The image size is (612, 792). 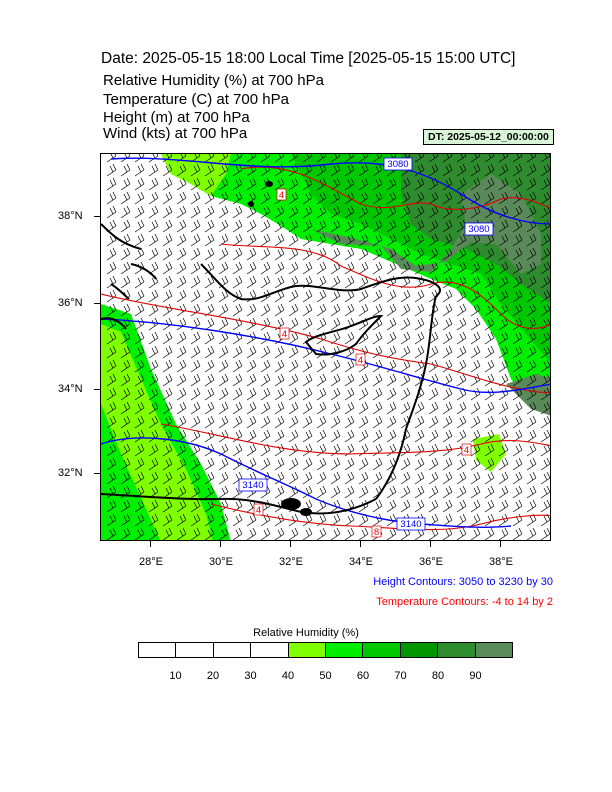 I want to click on rh-north-darkest, so click(x=426, y=224).